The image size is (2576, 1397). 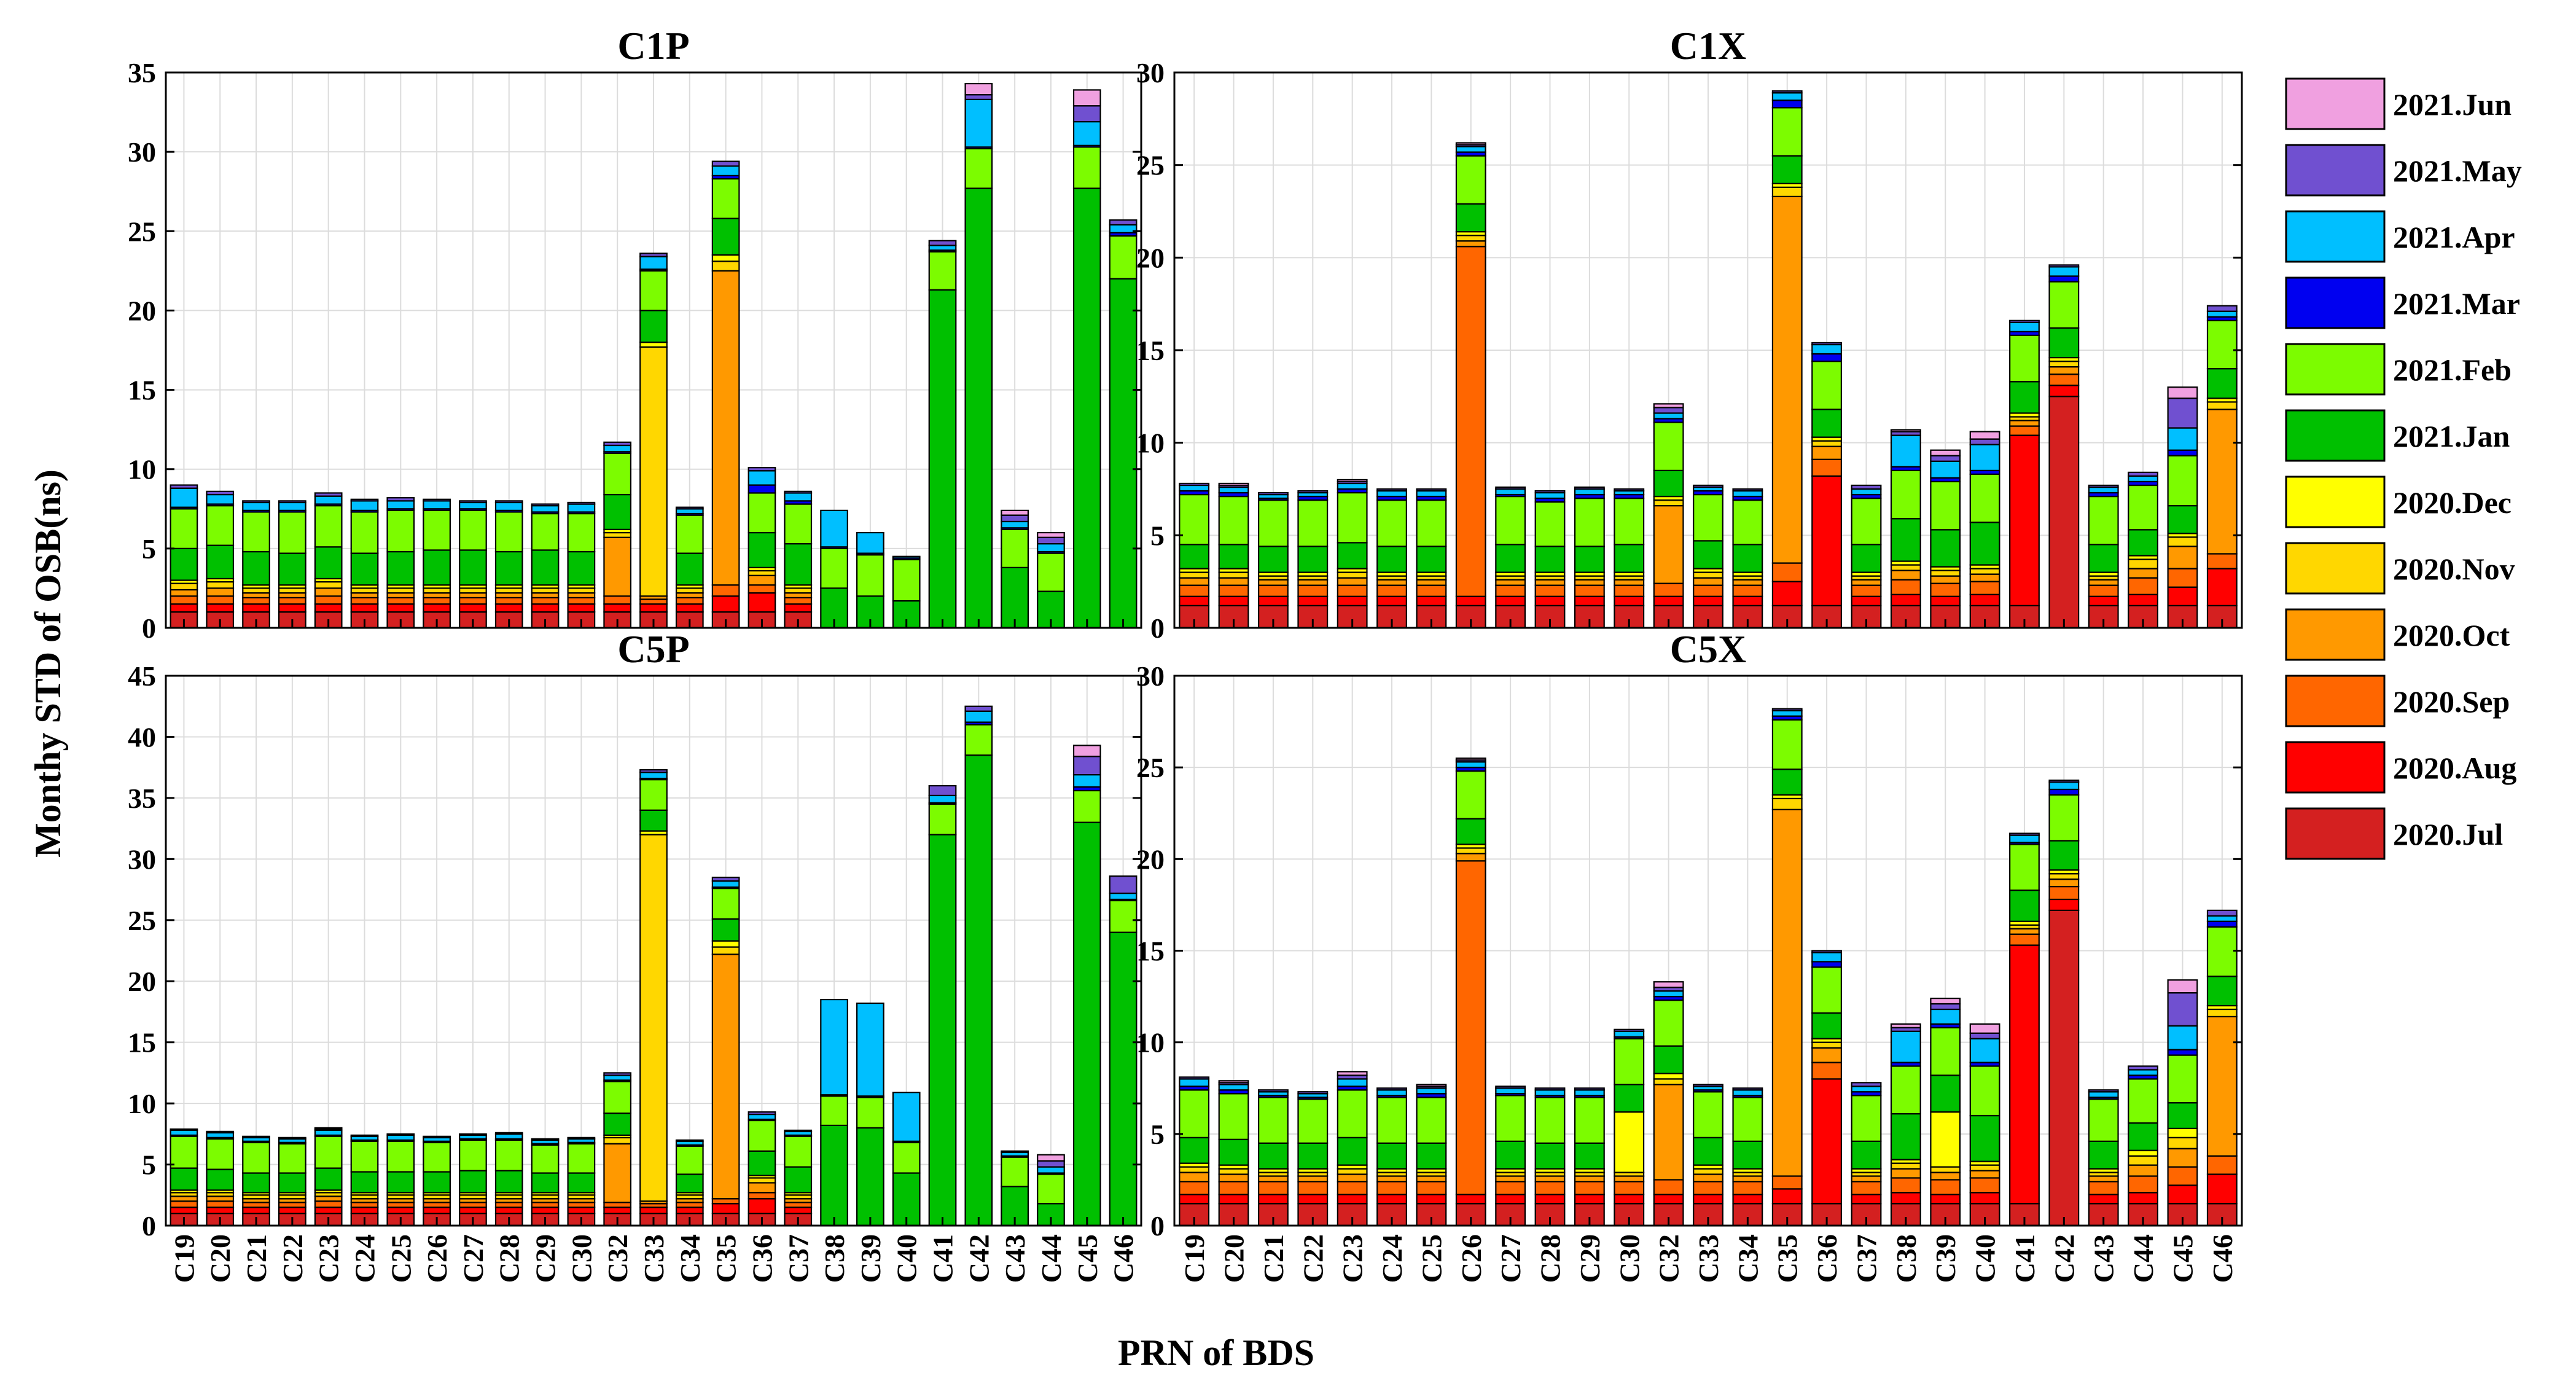 What do you see at coordinates (834, 1258) in the screenshot?
I see `x-tick-label: C38` at bounding box center [834, 1258].